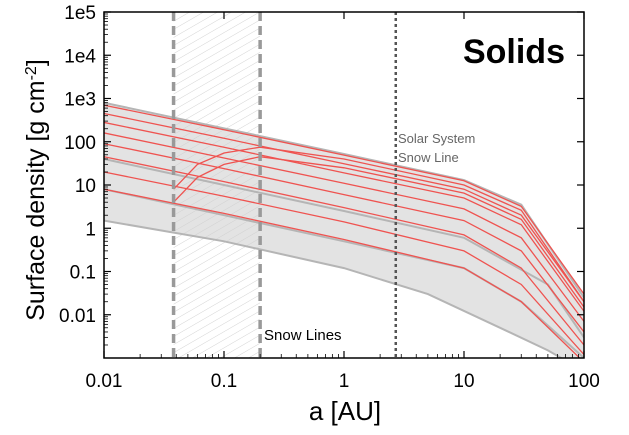 The height and width of the screenshot is (435, 629). Describe the element at coordinates (85, 186) in the screenshot. I see `y-tick-label-3: 10` at that location.